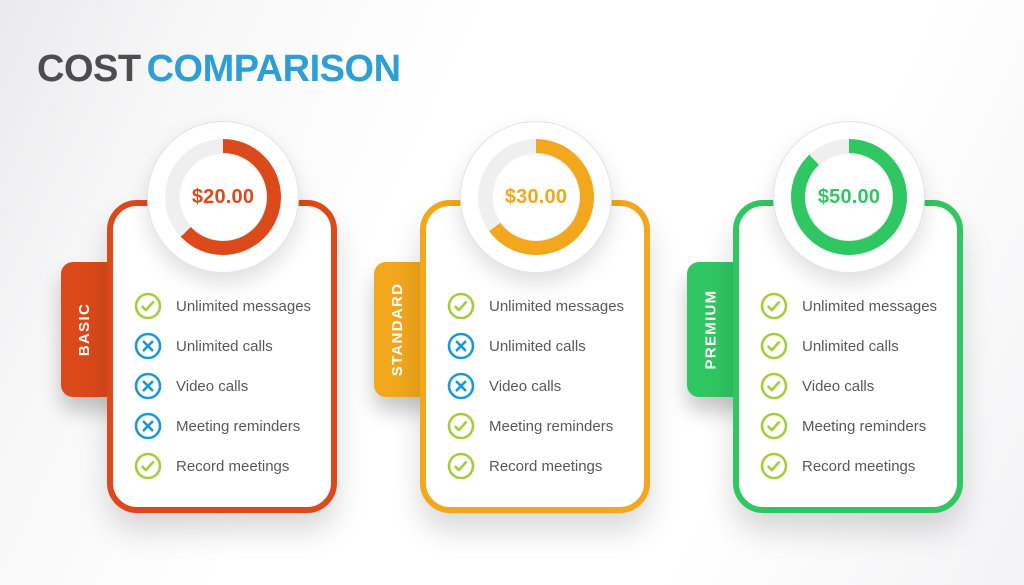 The height and width of the screenshot is (585, 1024). What do you see at coordinates (273, 69) in the screenshot?
I see `title-word-comparison: COMPARISON` at bounding box center [273, 69].